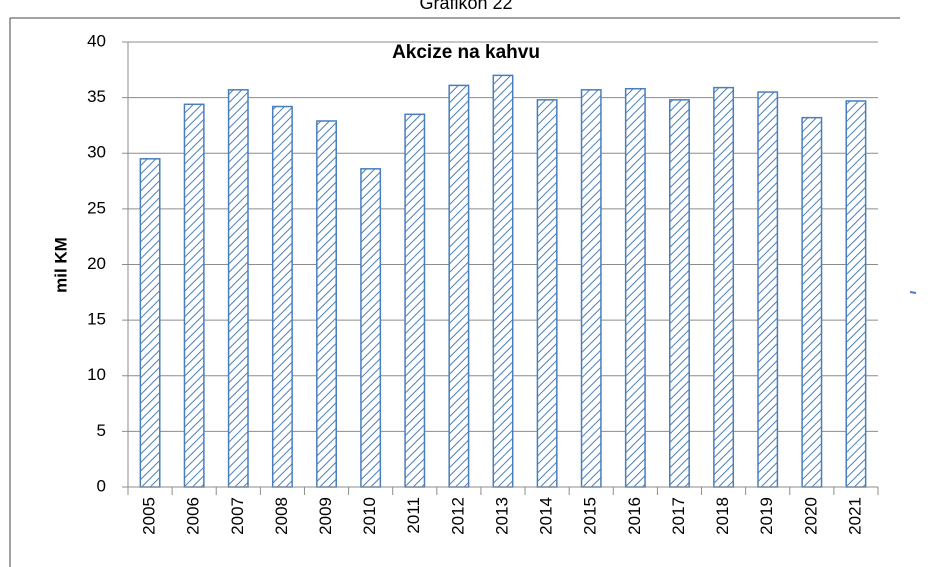 This screenshot has height=567, width=933. I want to click on x-tick-label: 2005, so click(149, 516).